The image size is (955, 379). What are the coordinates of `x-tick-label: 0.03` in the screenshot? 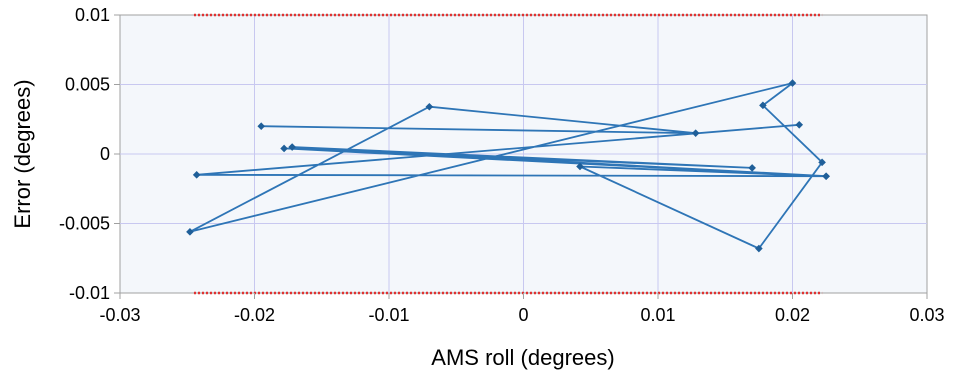 It's located at (926, 315).